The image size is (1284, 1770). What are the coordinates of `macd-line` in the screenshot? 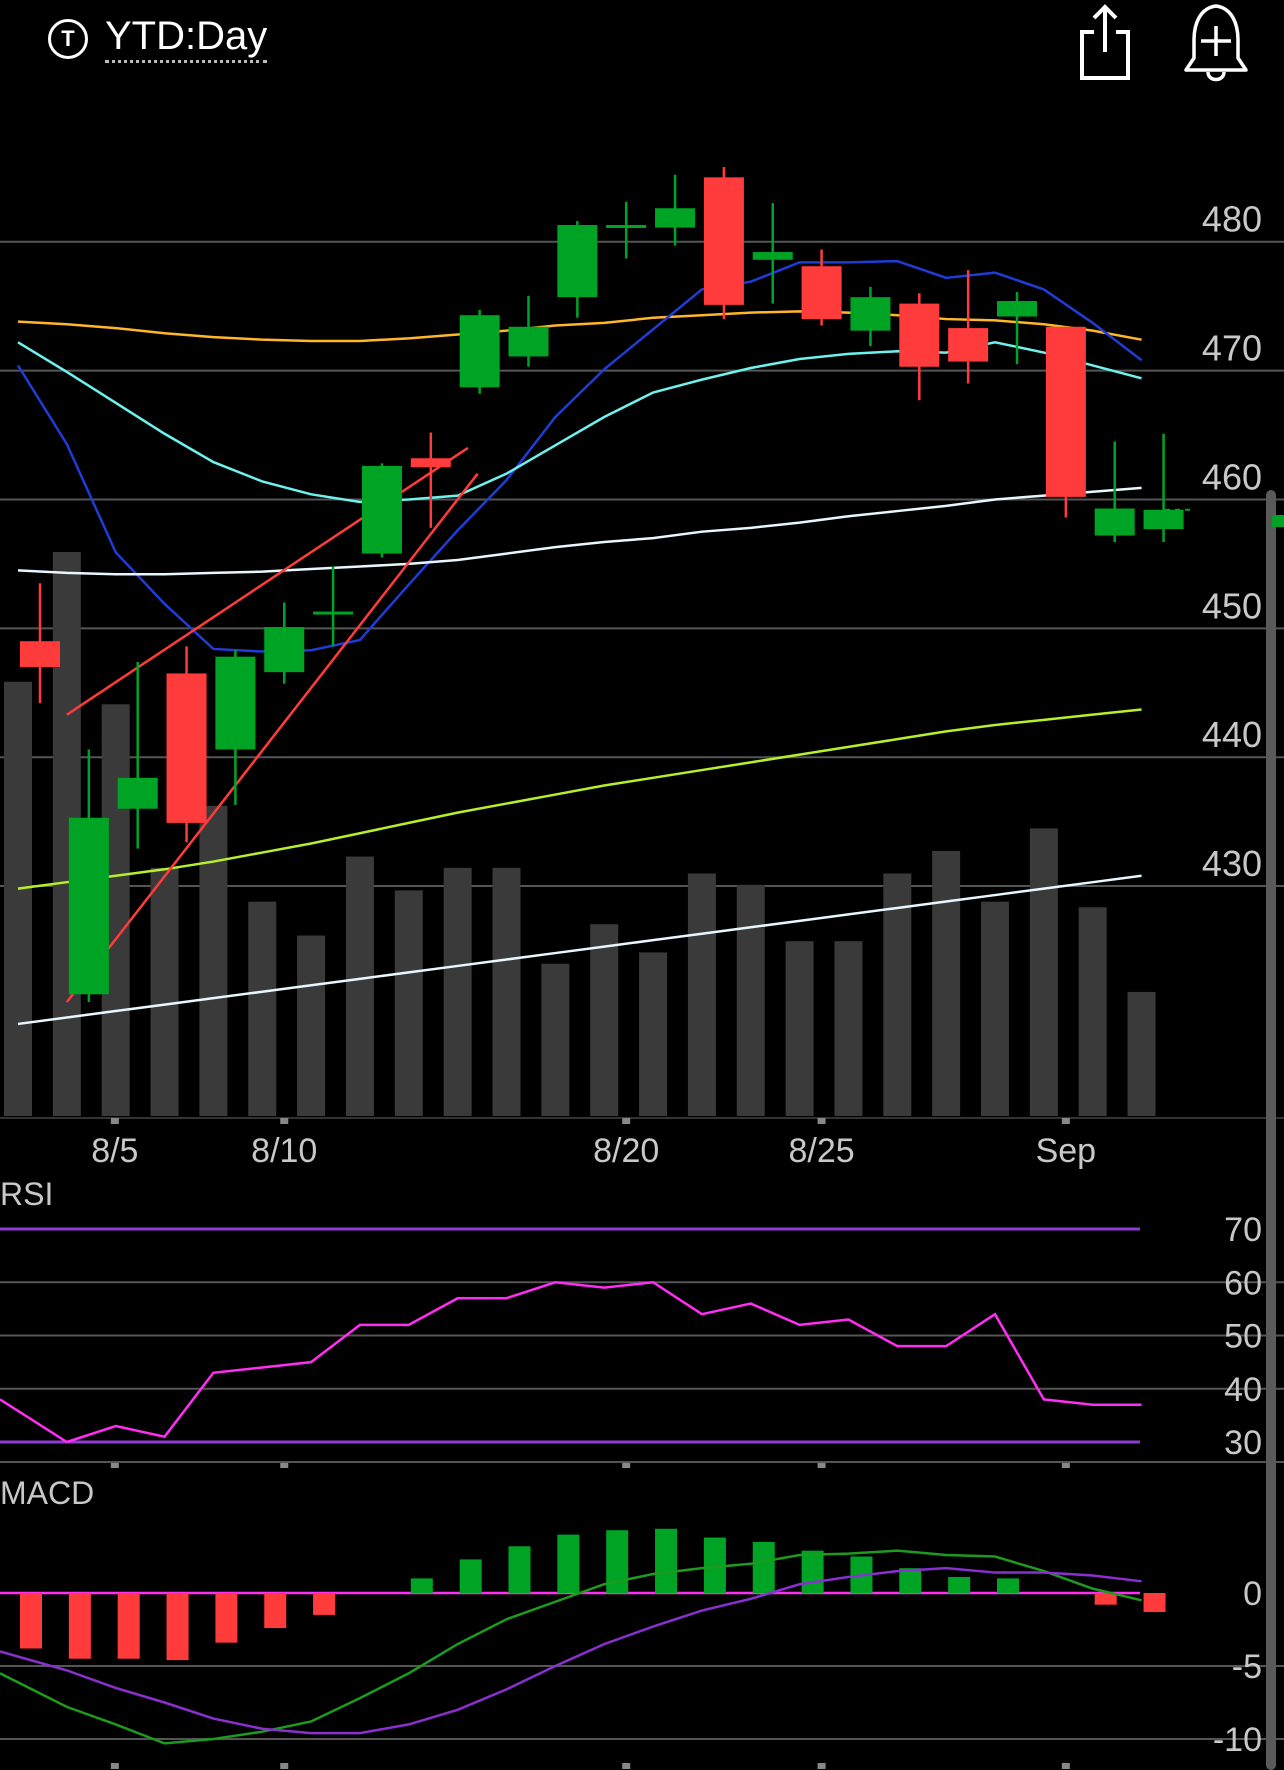 It's located at (571, 1647).